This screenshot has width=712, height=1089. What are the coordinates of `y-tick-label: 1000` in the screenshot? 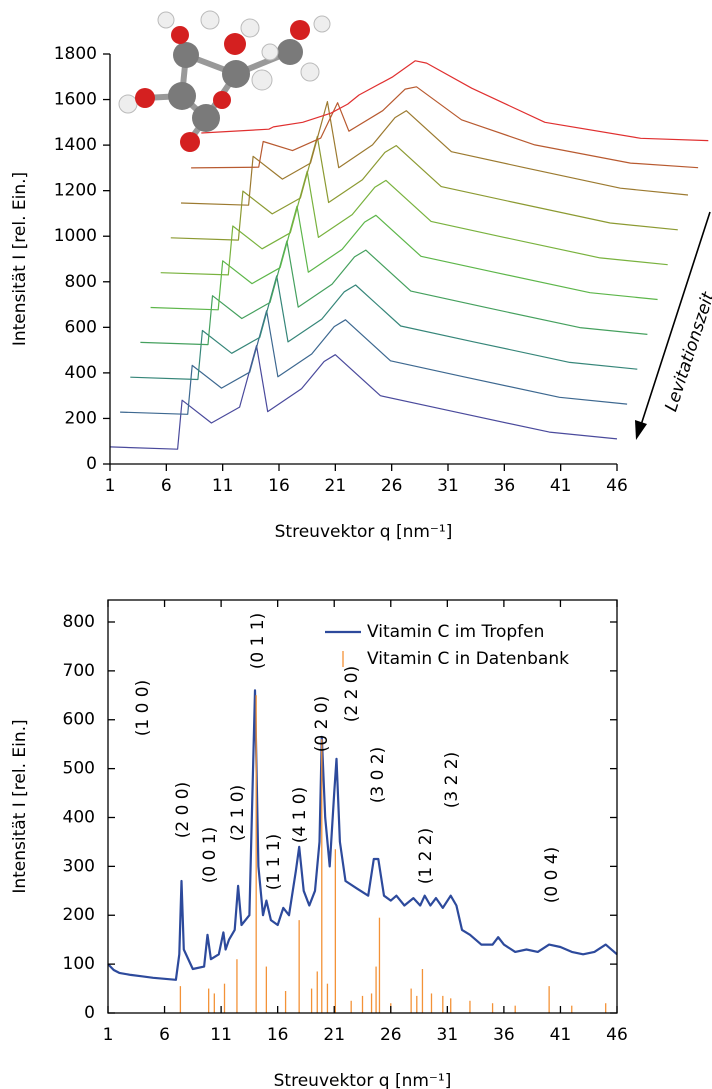 It's located at (75, 236).